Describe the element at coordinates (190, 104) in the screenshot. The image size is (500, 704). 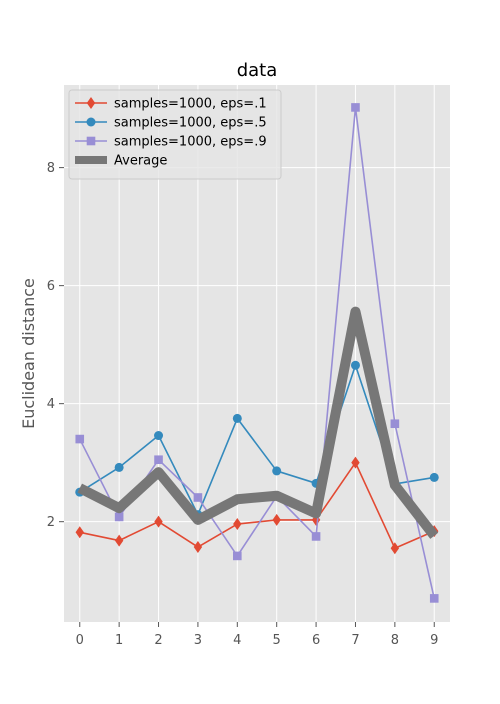
I see `legend-label: samples=1000, eps=.1` at that location.